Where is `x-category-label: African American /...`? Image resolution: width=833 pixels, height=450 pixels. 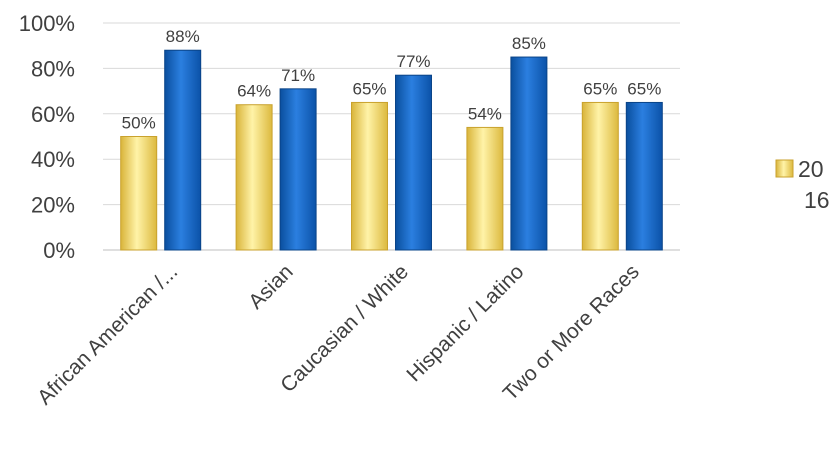 x-category-label: African American /... is located at coordinates (107, 334).